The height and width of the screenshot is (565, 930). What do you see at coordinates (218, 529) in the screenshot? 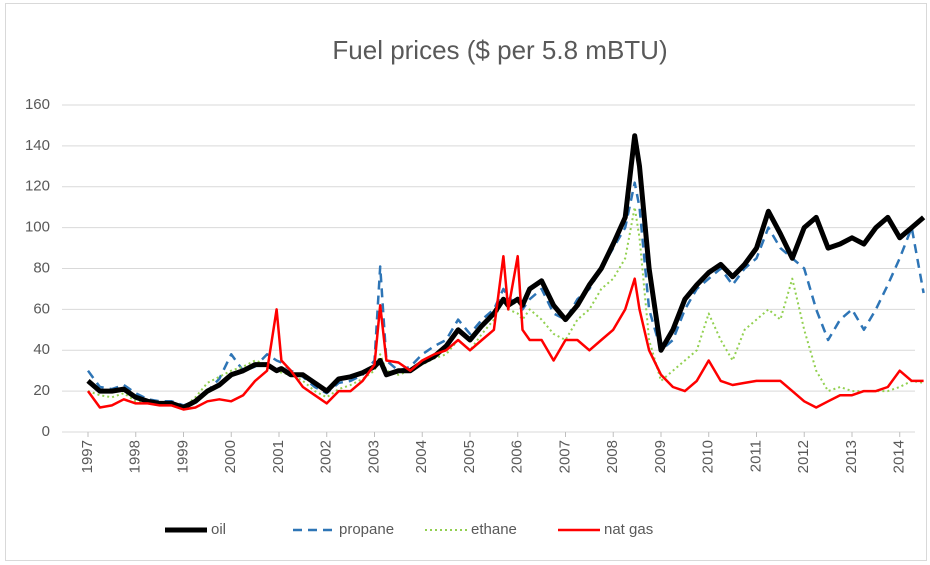
I see `legend-label: oil` at bounding box center [218, 529].